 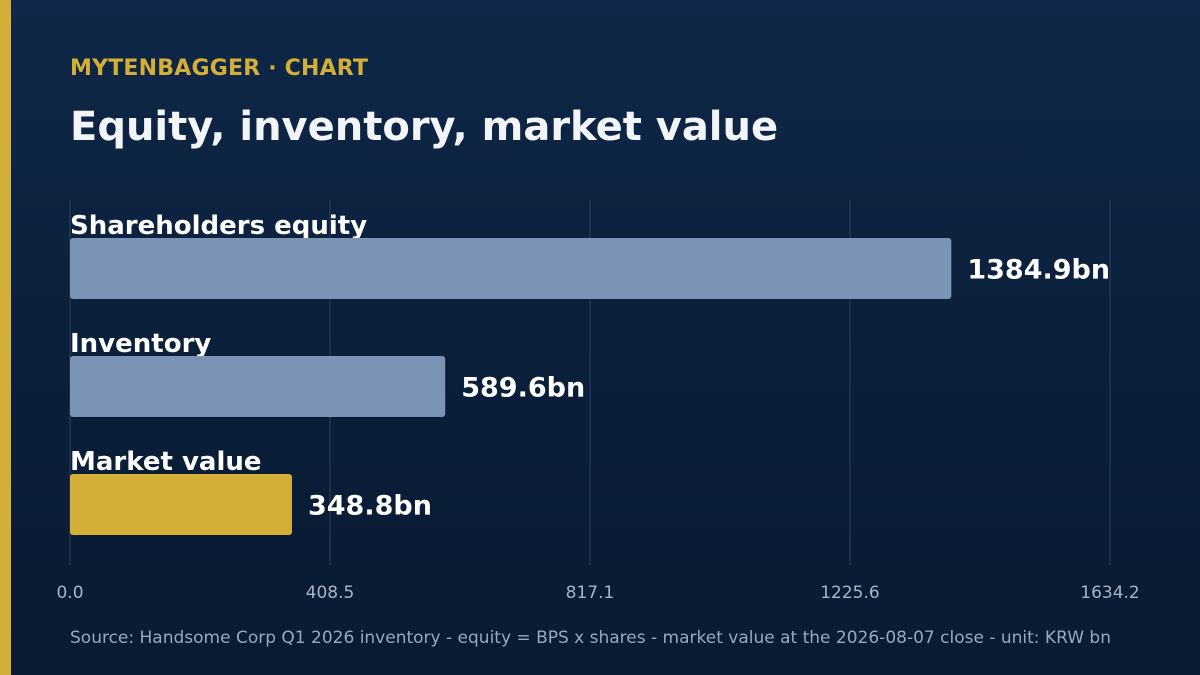 What do you see at coordinates (424, 127) in the screenshot?
I see `chart-title: Equity, inventory, market value` at bounding box center [424, 127].